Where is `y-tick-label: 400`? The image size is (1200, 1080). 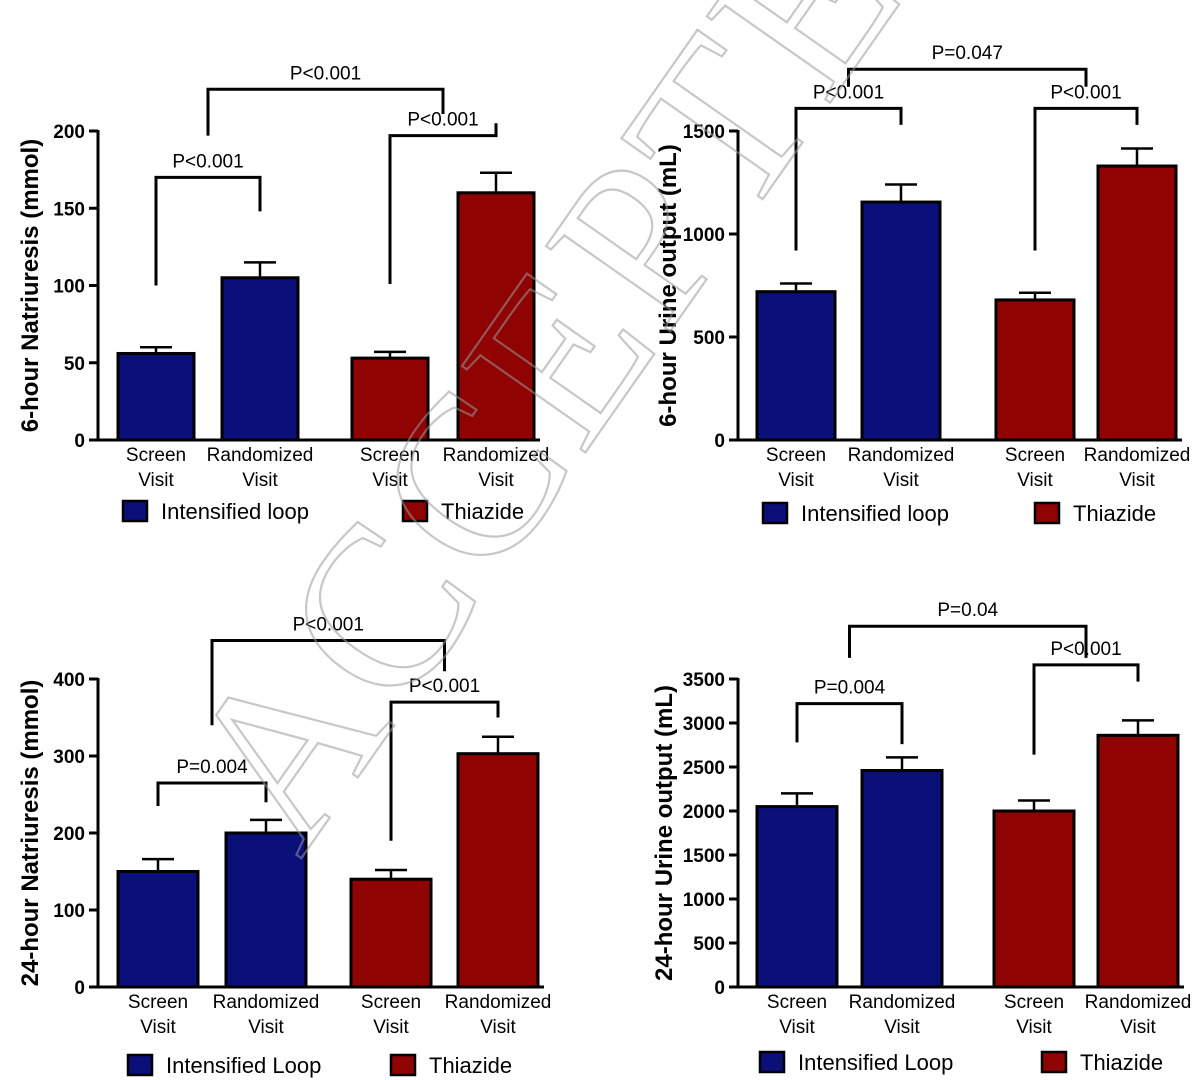 y-tick-label: 400 is located at coordinates (69, 680).